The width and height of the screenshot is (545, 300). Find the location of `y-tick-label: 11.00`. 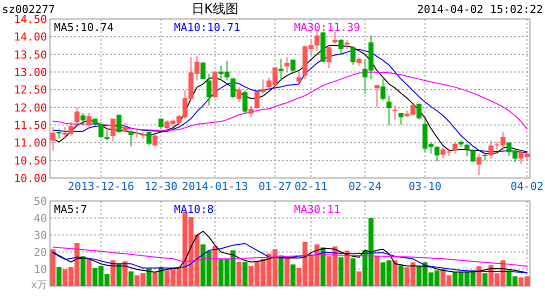

y-tick-label: 11.00 is located at coordinates (30, 143).